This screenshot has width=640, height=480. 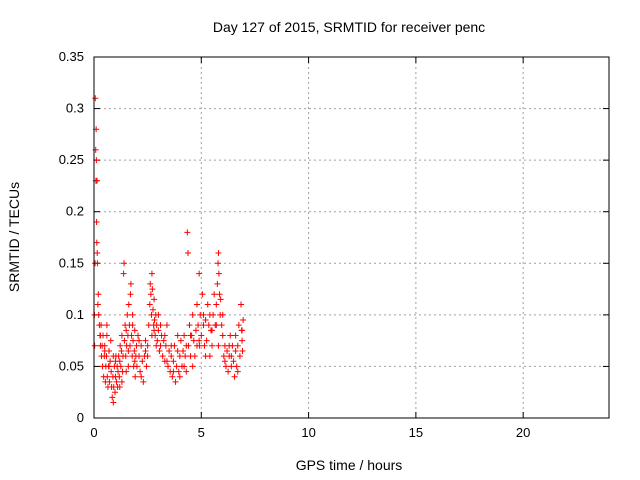 What do you see at coordinates (308, 432) in the screenshot?
I see `x-tick-label: 10` at bounding box center [308, 432].